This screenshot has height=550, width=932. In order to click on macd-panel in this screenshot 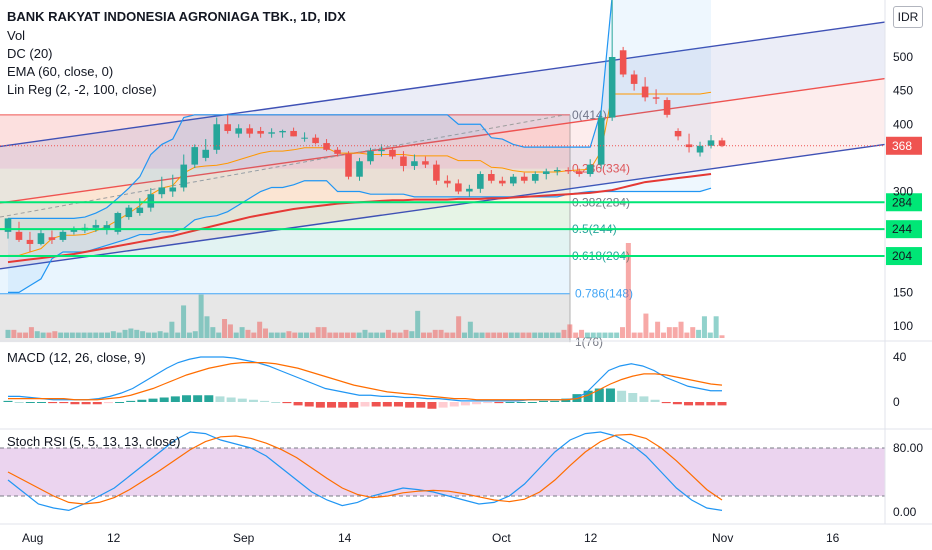, I will do `click(365, 382)`.